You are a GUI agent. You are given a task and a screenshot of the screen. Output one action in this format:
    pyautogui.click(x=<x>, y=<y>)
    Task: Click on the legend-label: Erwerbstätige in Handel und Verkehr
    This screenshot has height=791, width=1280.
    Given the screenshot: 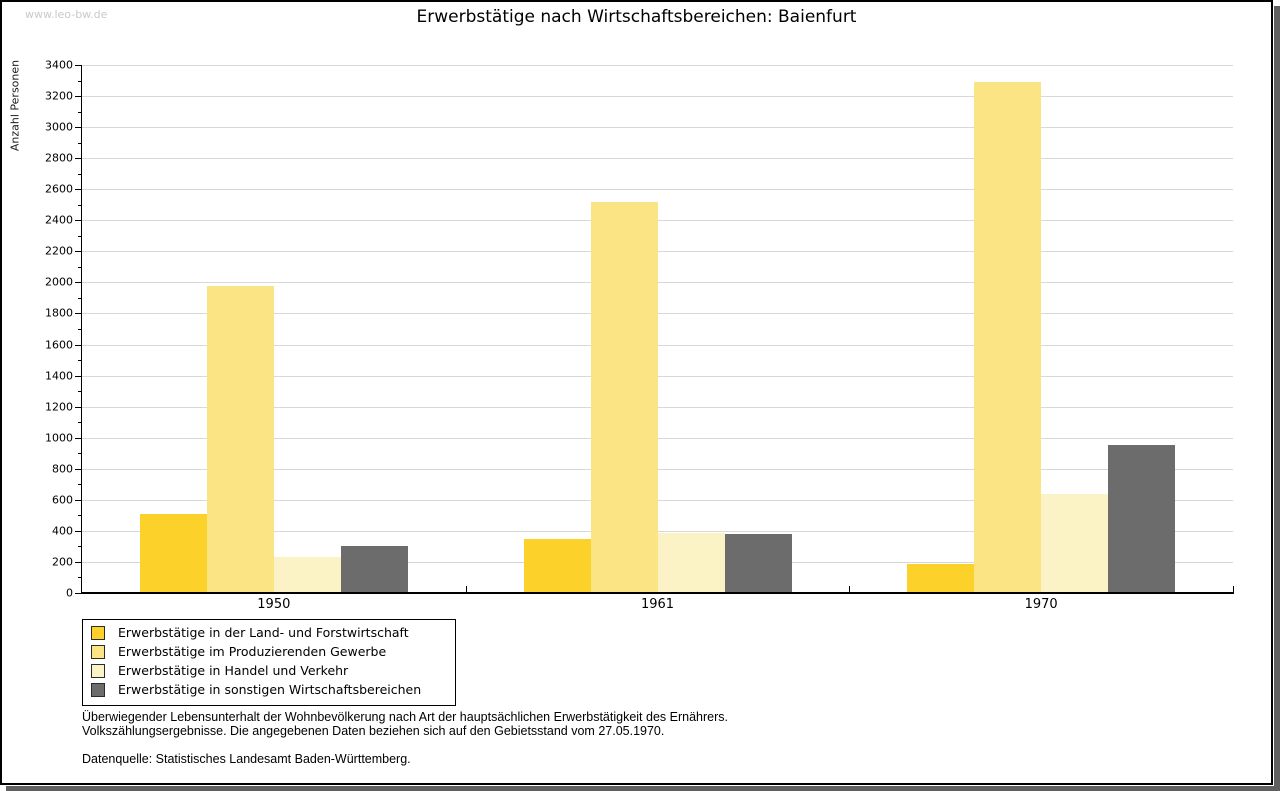 What is the action you would take?
    pyautogui.click(x=233, y=670)
    